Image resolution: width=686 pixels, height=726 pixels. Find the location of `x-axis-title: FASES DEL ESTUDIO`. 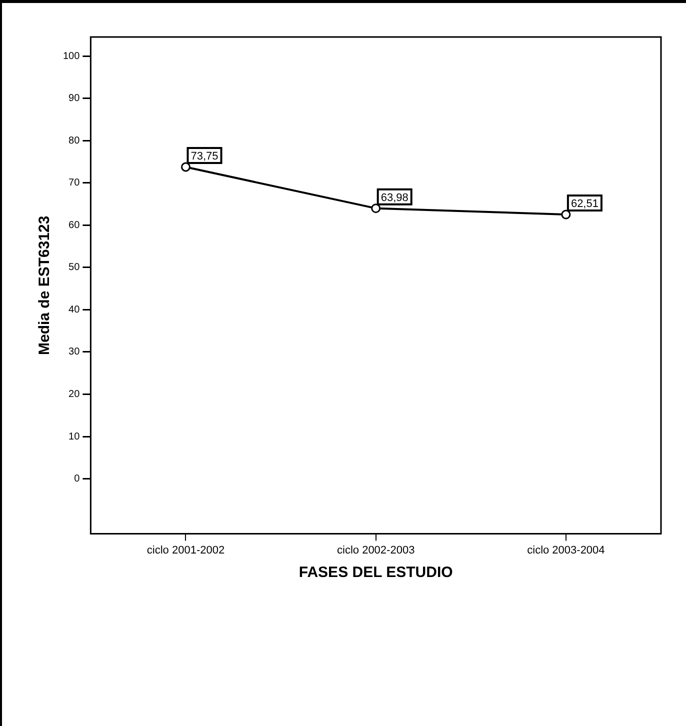

x-axis-title: FASES DEL ESTUDIO is located at coordinates (376, 573).